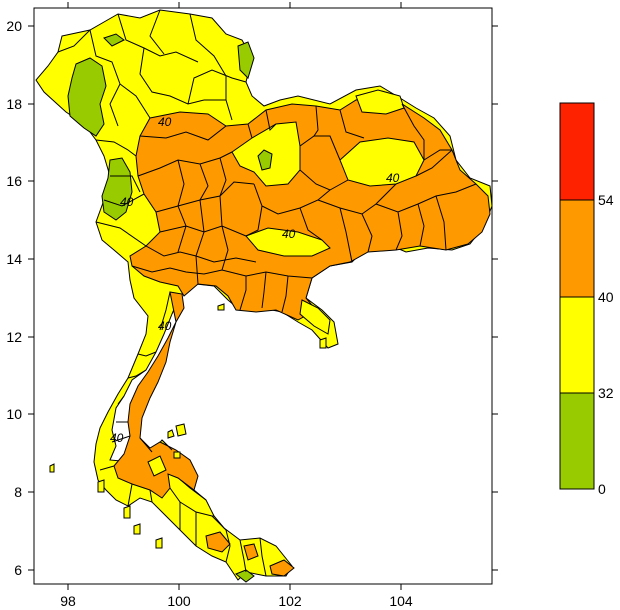 The width and height of the screenshot is (620, 610). I want to click on green-region-south-tip, so click(245, 576).